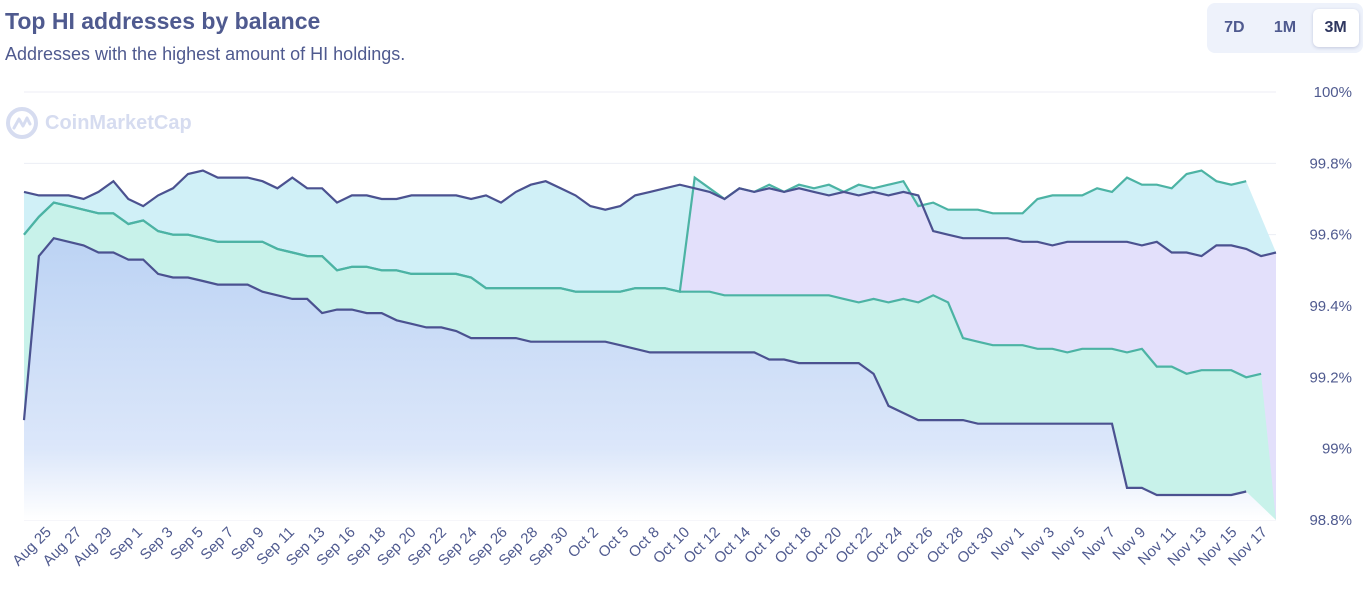  I want to click on y-tick-label: 99.2%, so click(1330, 377).